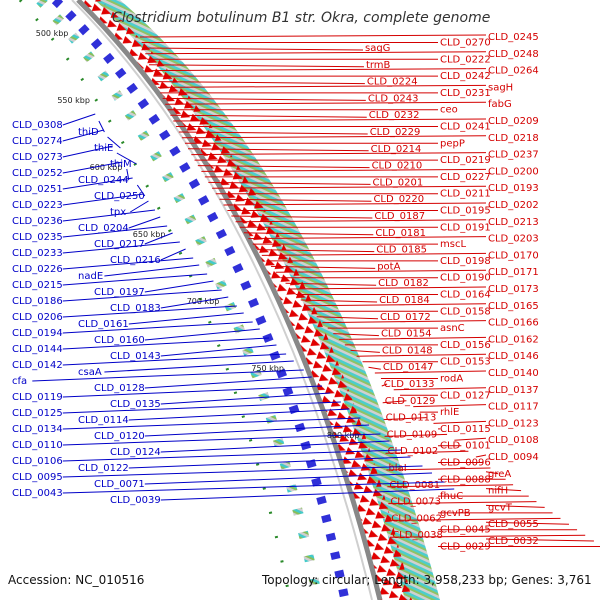 The width and height of the screenshot is (600, 600). Describe the element at coordinates (88, 132) in the screenshot. I see `reverse-gene-label: thiD` at that location.